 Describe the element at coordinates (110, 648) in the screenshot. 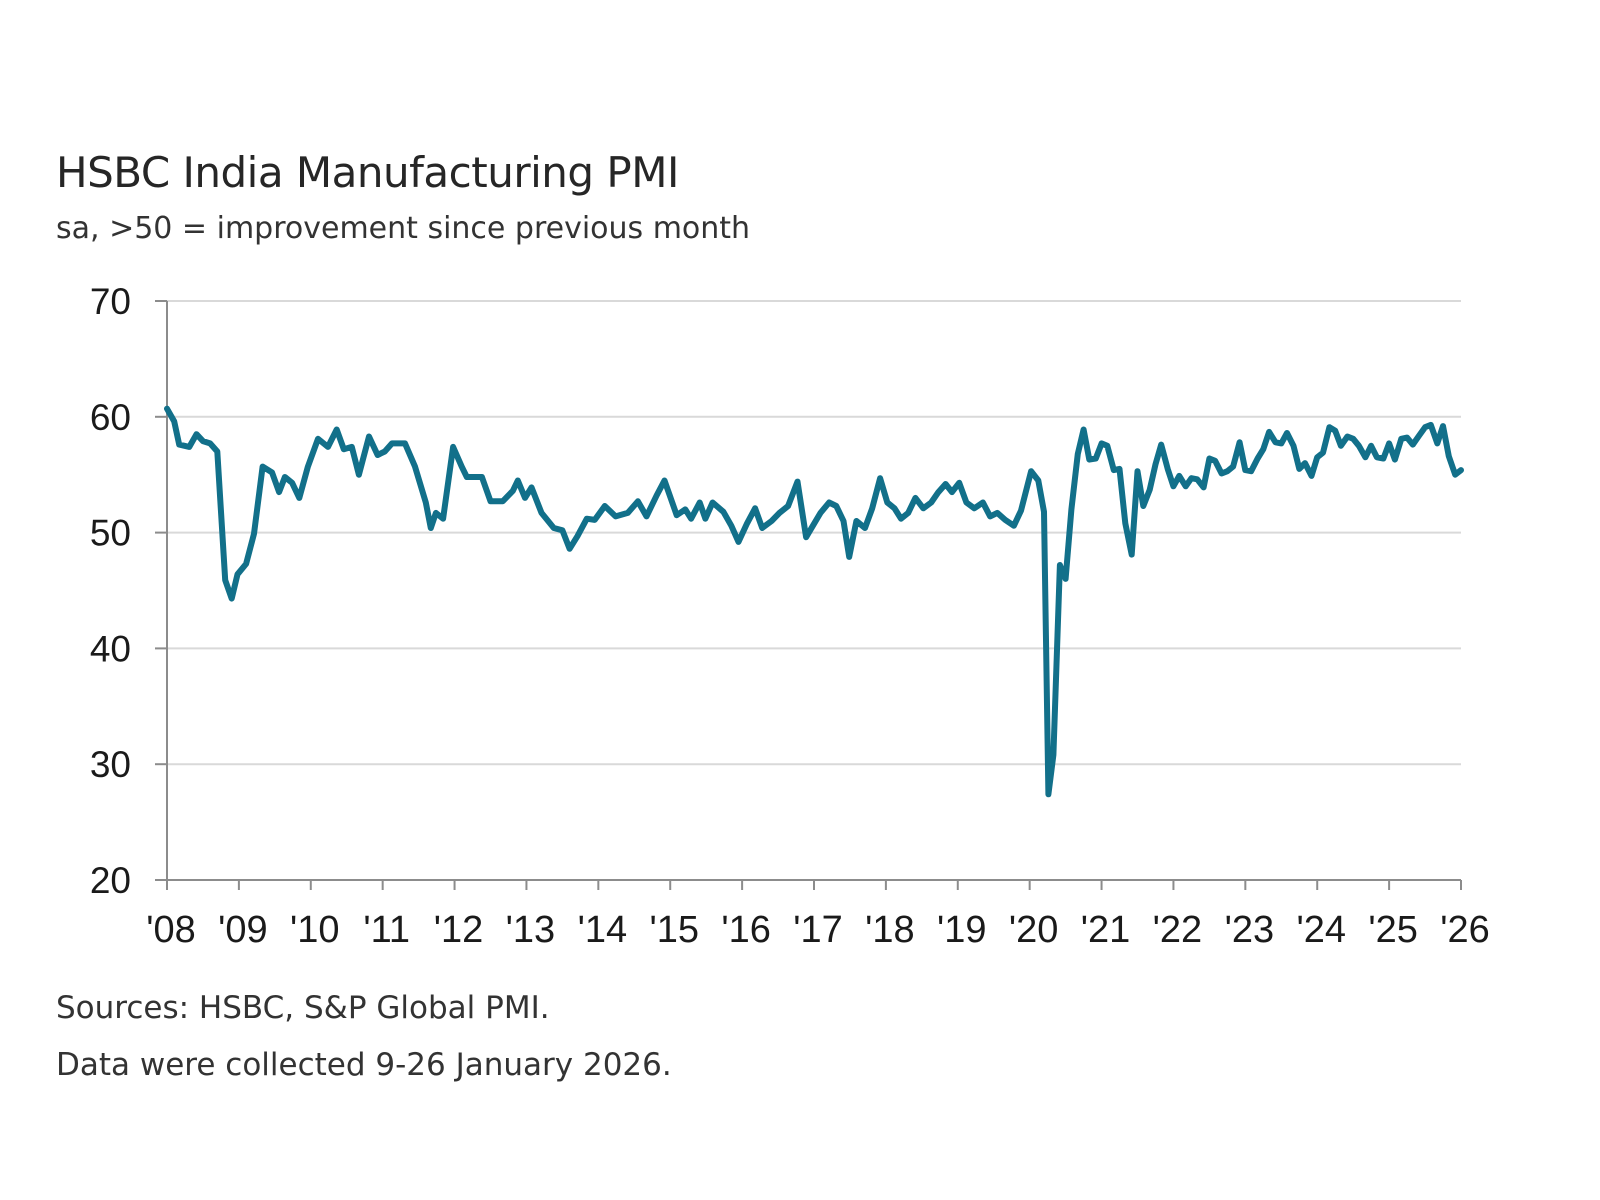

I see `y-tick-label: 40` at that location.